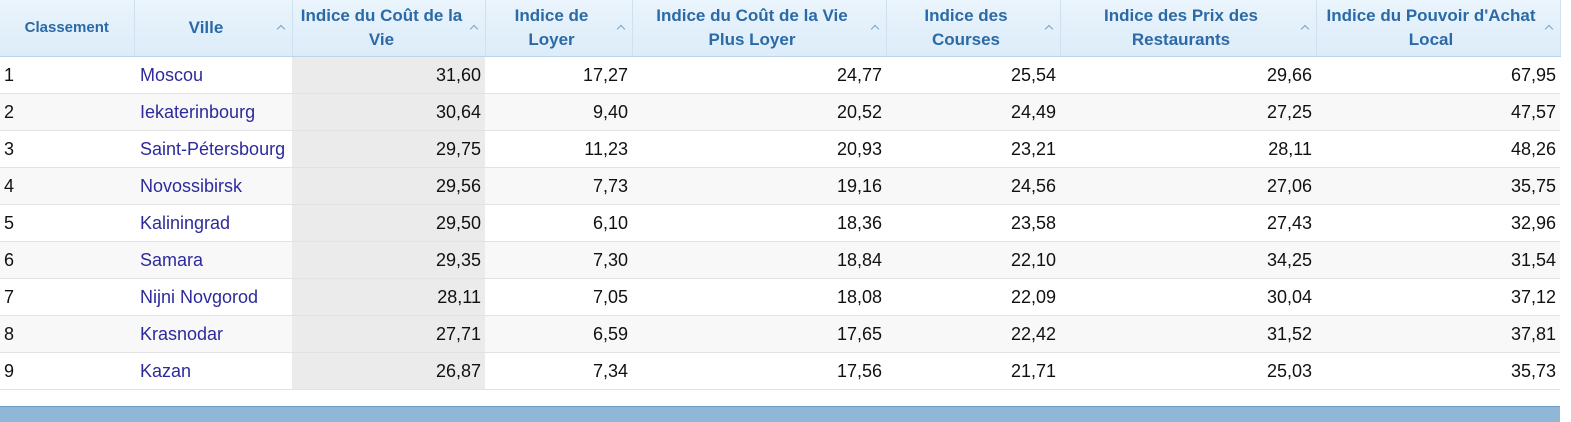 The image size is (1571, 422). What do you see at coordinates (1188, 28) in the screenshot?
I see `column-header: Indice des Prix des Restaurants` at bounding box center [1188, 28].